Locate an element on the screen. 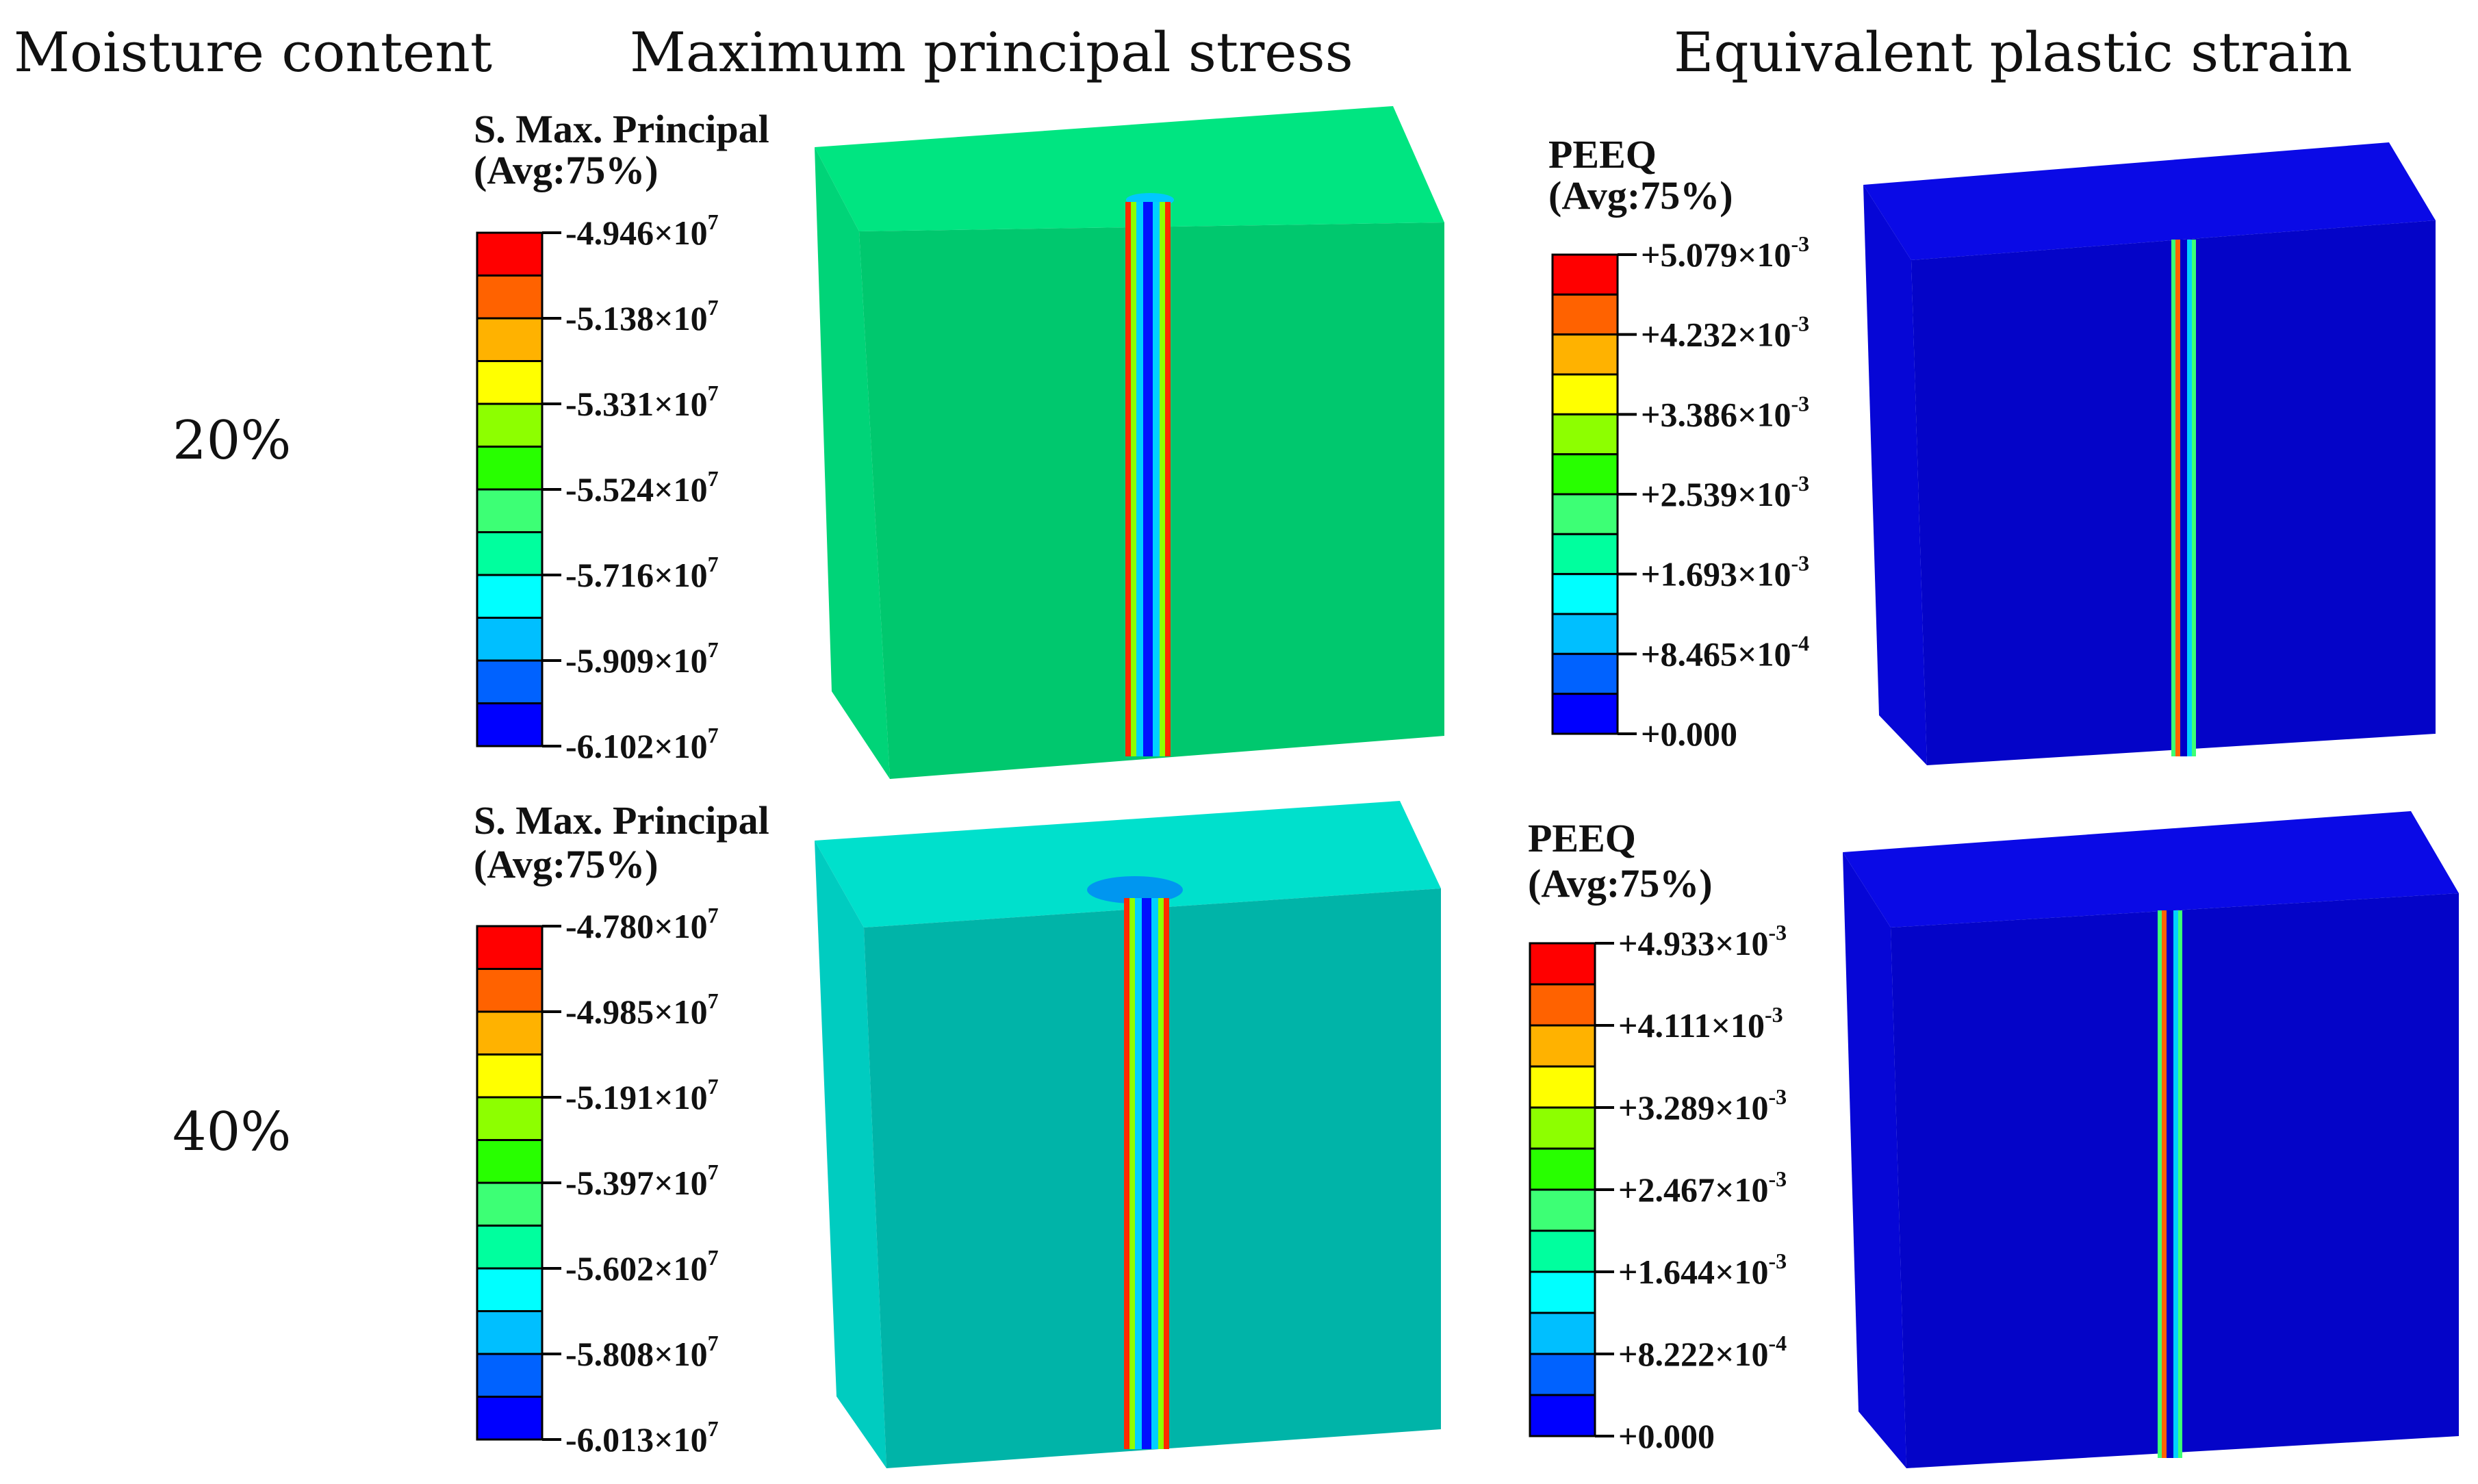 This screenshot has height=1484, width=2478. colorbar-tick-label: -5.524×10⁷ is located at coordinates (642, 487).